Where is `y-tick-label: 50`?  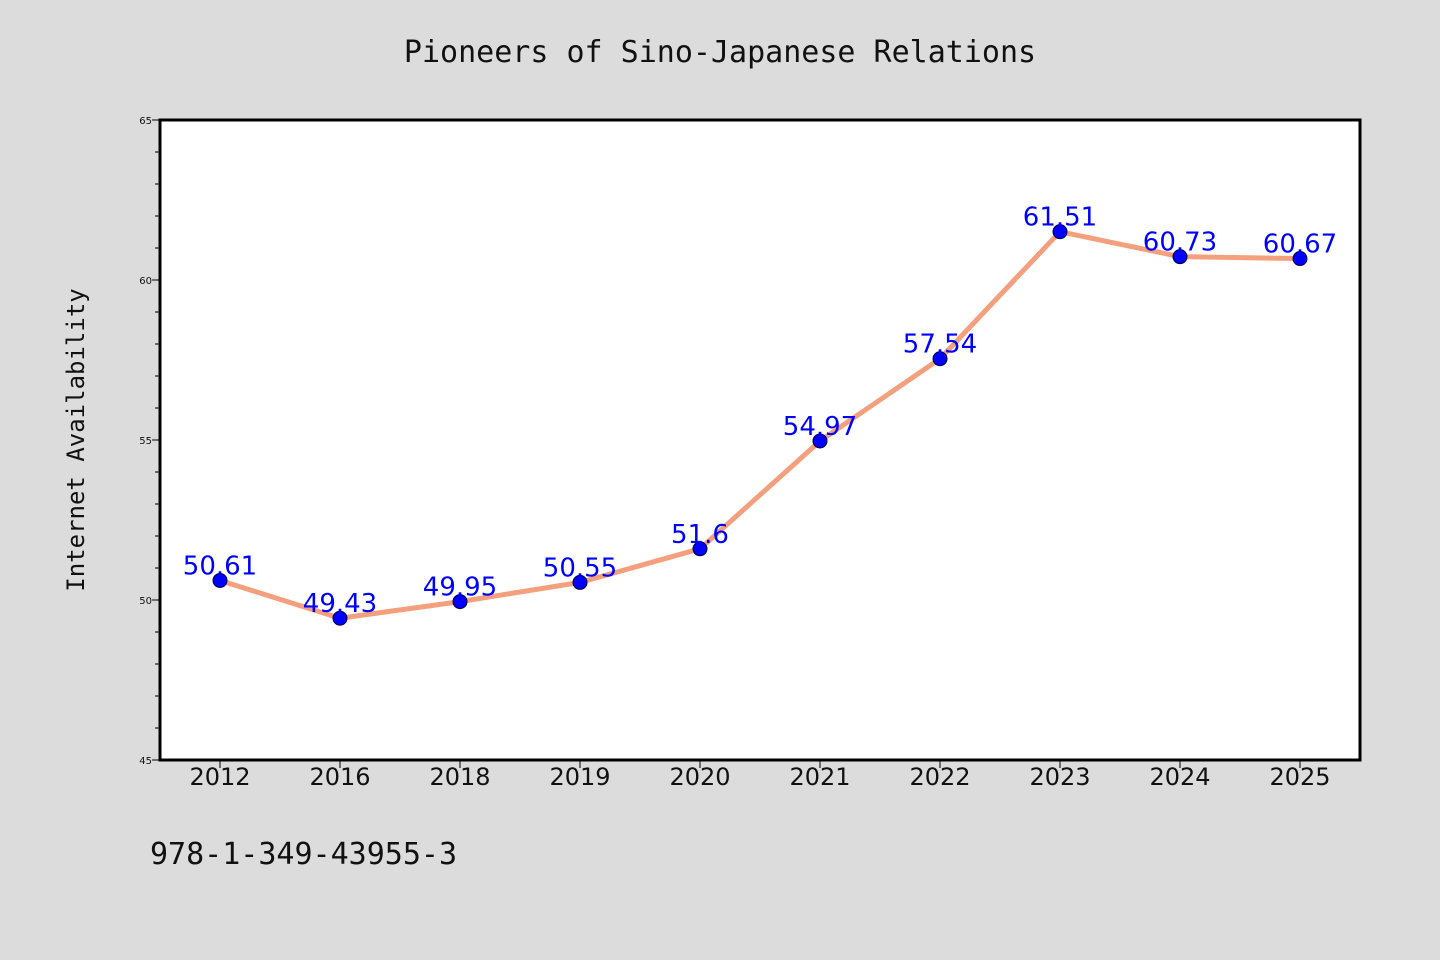
y-tick-label: 50 is located at coordinates (145, 601).